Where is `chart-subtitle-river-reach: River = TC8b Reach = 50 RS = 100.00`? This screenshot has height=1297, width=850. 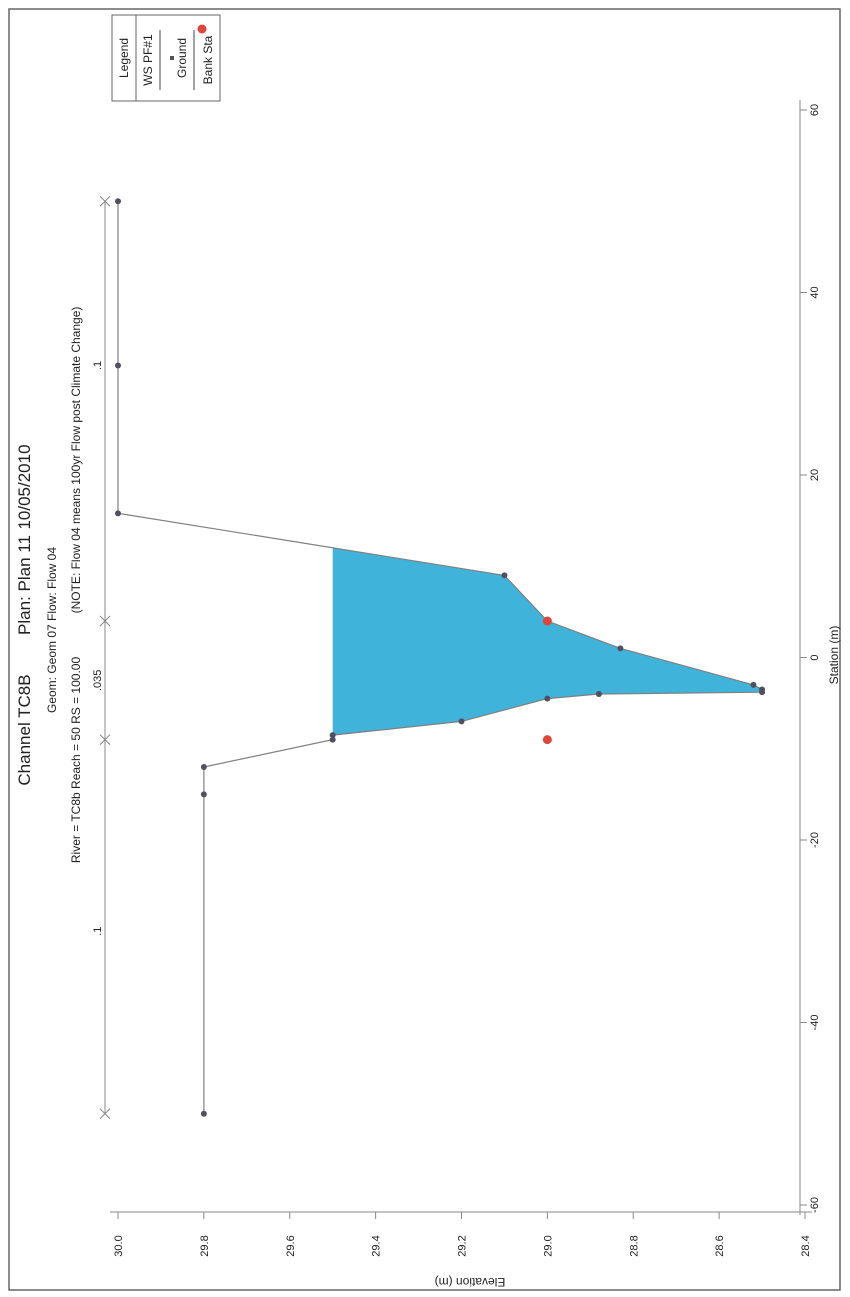 chart-subtitle-river-reach: River = TC8b Reach = 50 RS = 100.00 is located at coordinates (76, 760).